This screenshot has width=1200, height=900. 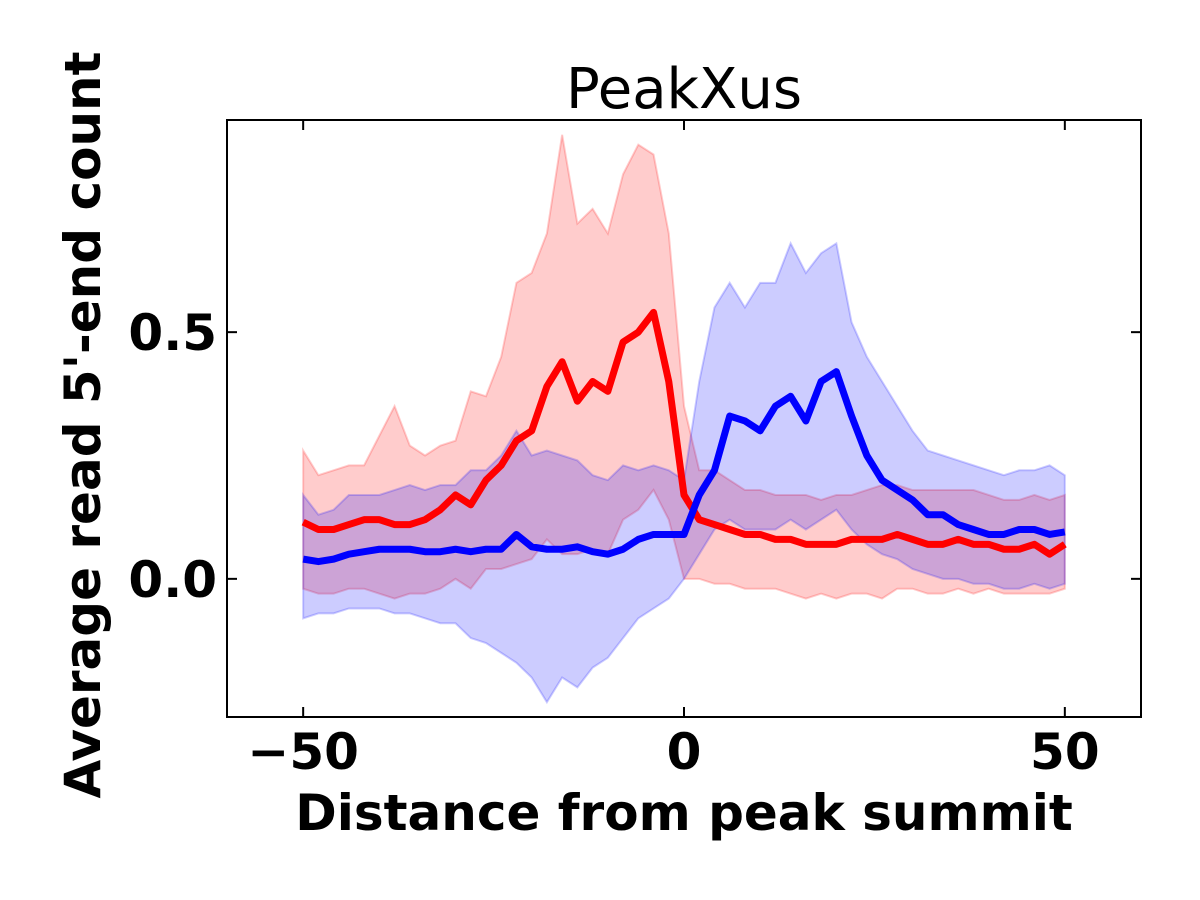 What do you see at coordinates (172, 333) in the screenshot?
I see `y-tick-label: 0.5` at bounding box center [172, 333].